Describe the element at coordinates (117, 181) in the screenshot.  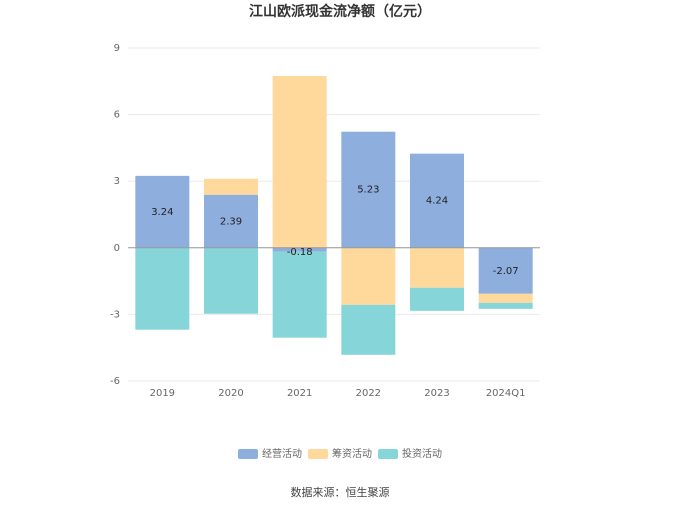
I see `y-tick-label: 3` at that location.